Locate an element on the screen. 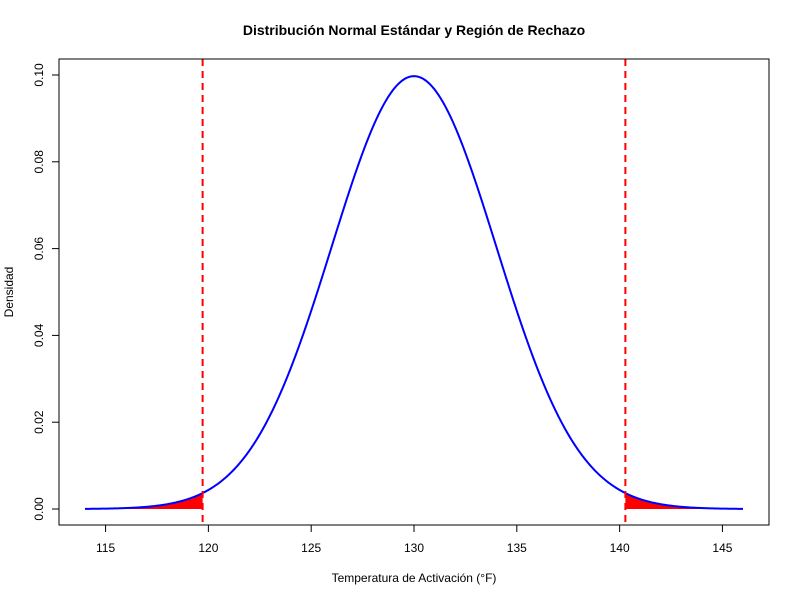 This screenshot has height=600, width=800. rejection-region-right is located at coordinates (684, 501).